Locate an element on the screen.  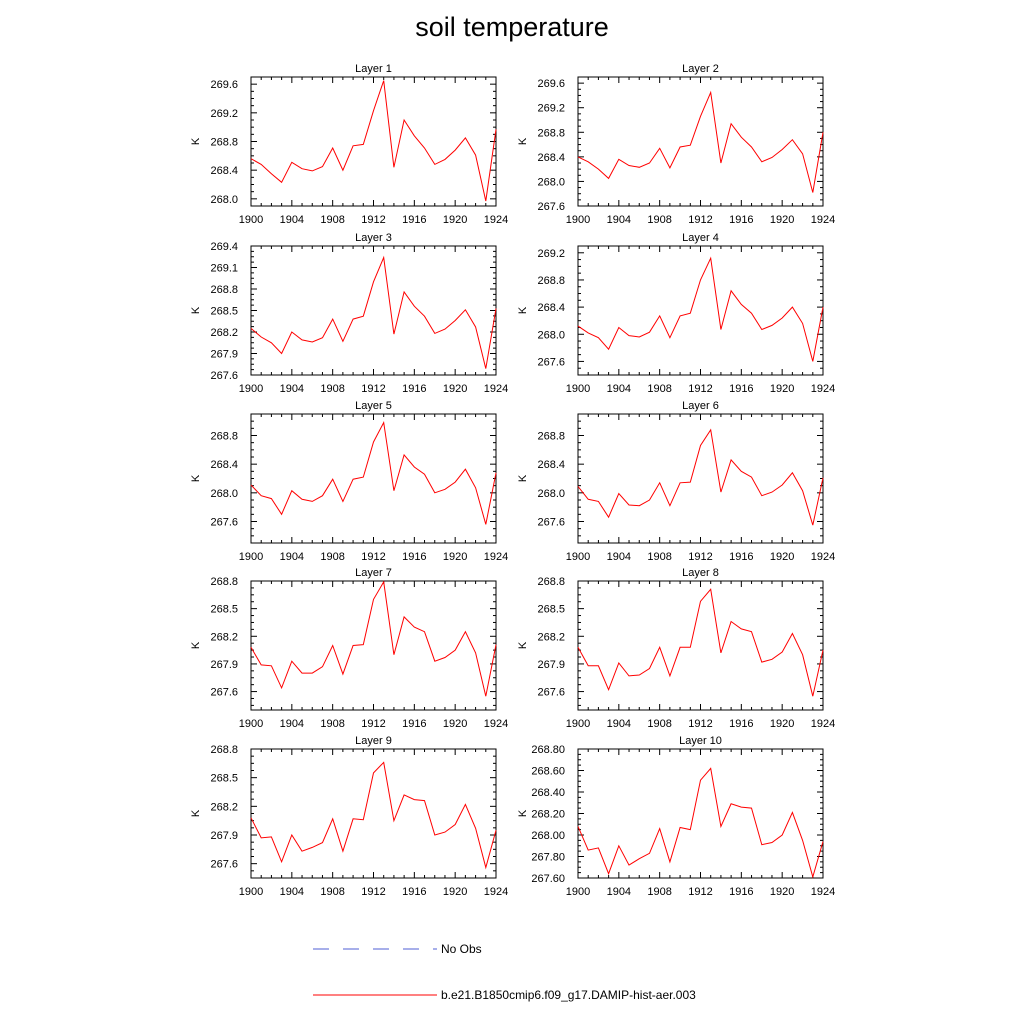
panel-4-xtick-label: 1904 is located at coordinates (619, 389).